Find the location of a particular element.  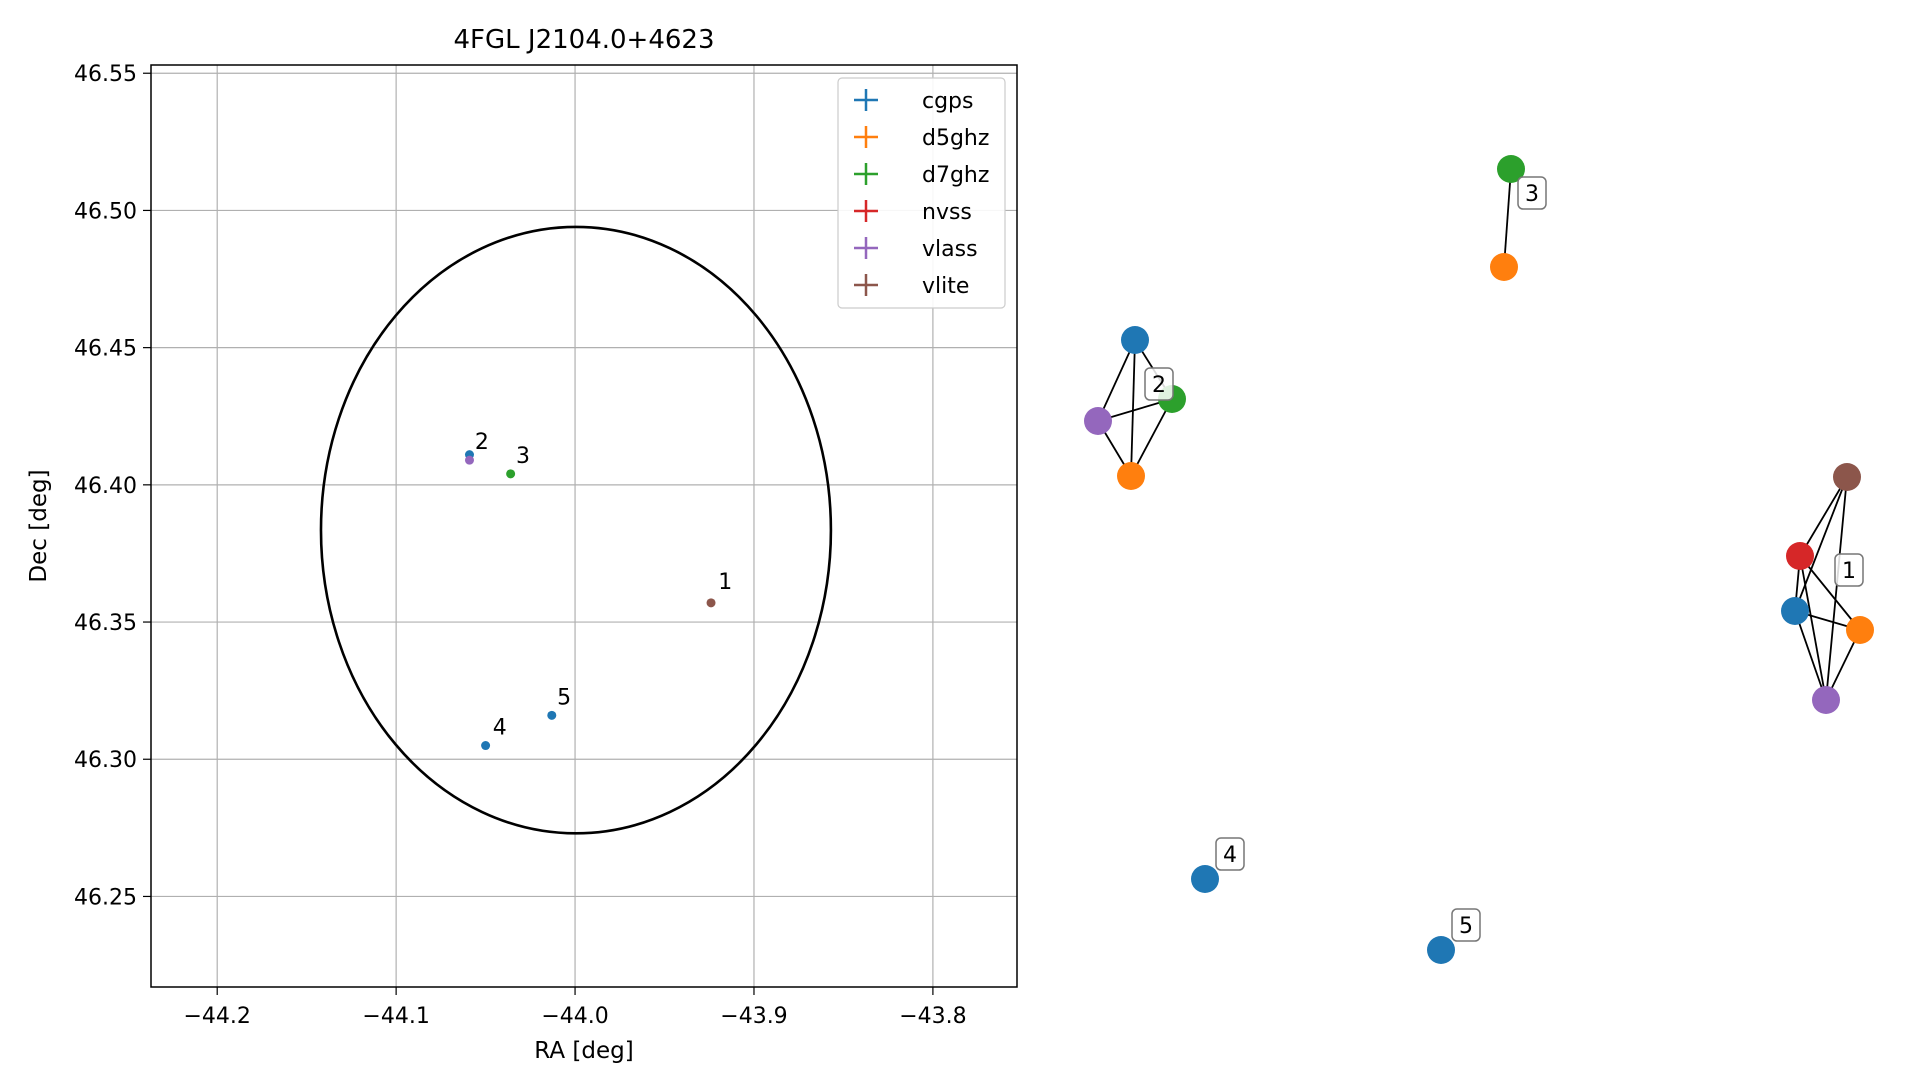

annotations: 1 2 3 4 5 is located at coordinates (603, 585).